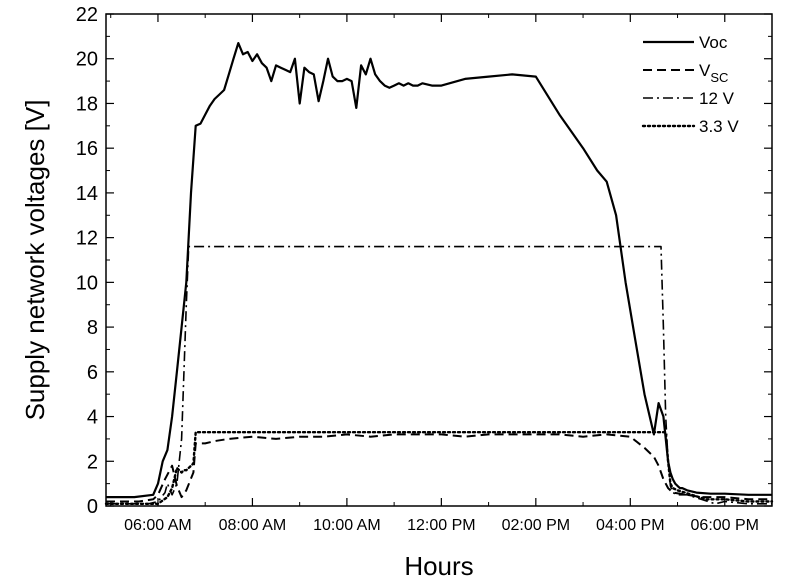 This screenshot has width=797, height=587. I want to click on legend-label: Voc, so click(713, 42).